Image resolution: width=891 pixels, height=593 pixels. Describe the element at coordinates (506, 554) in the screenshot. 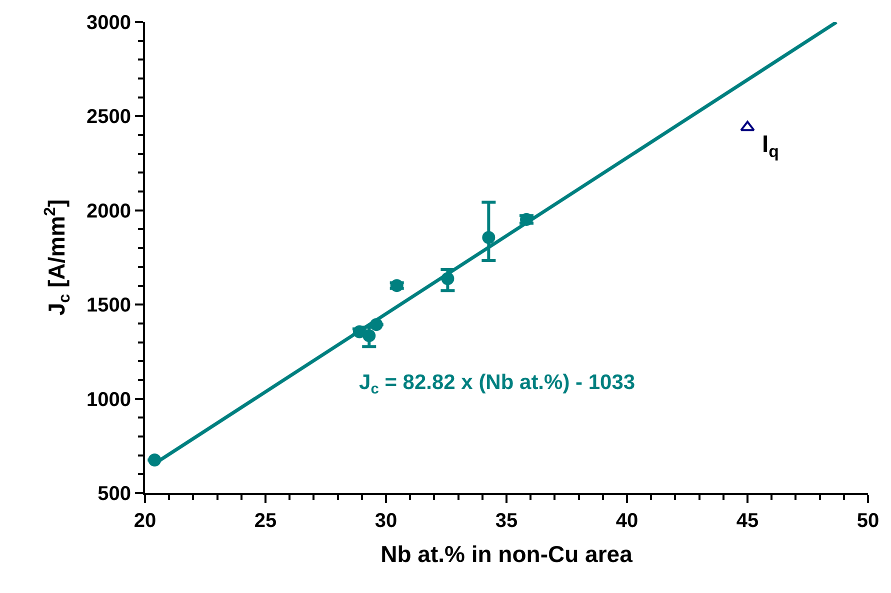

I see `x-axis-title: Nb at.% in non-Cu area` at that location.